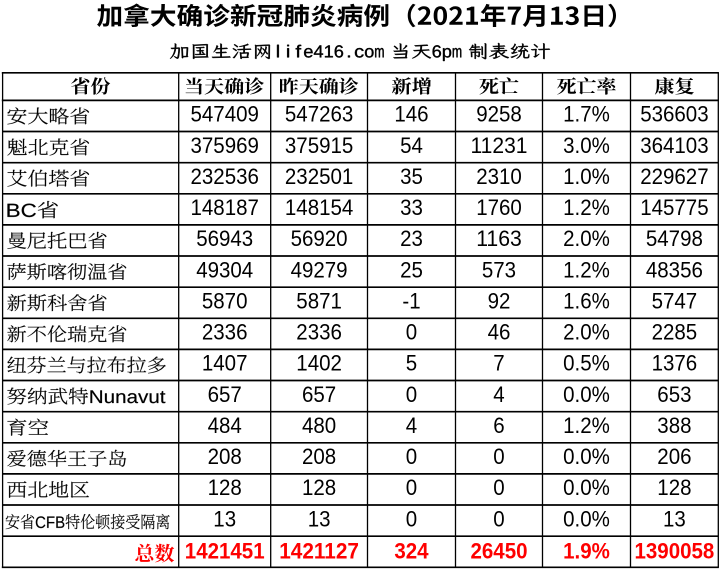  Describe the element at coordinates (319, 114) in the screenshot. I see `svg-text: 547263` at that location.